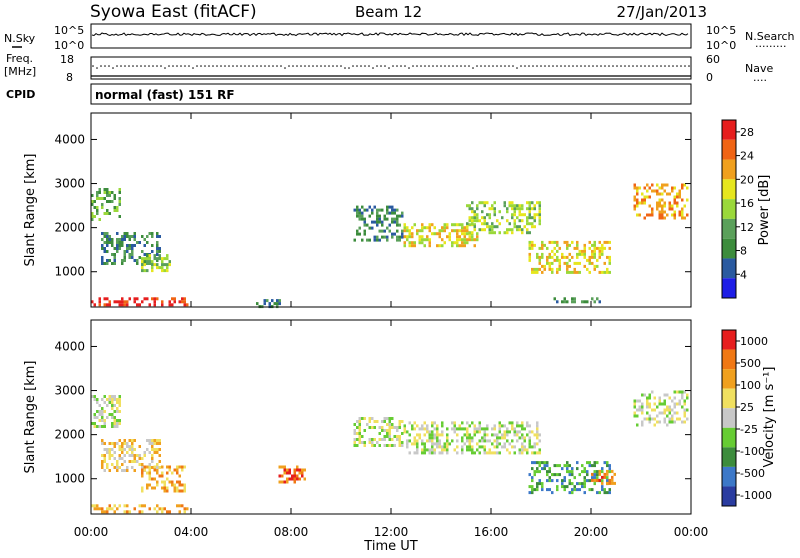 The image size is (800, 558). I want to click on y-tick-label: 1000, so click(69, 272).